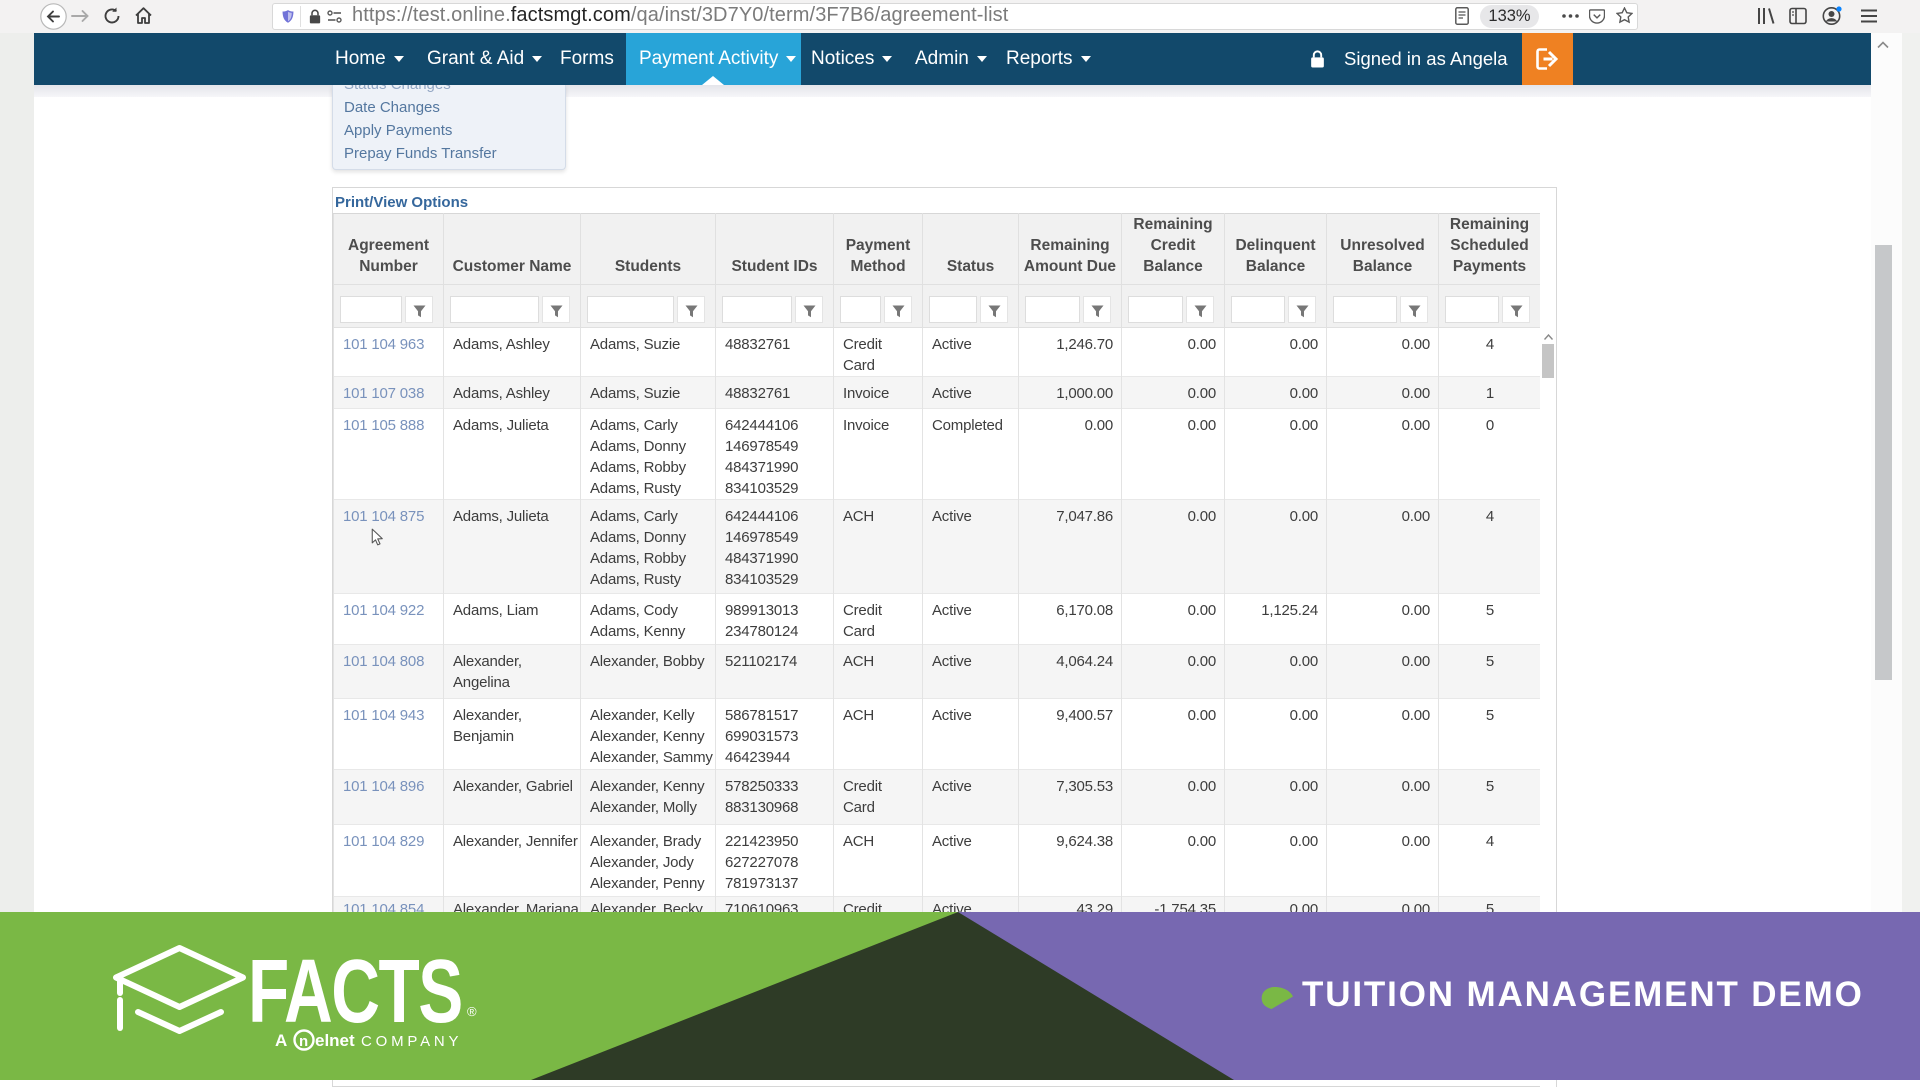 This screenshot has width=1920, height=1088. Describe the element at coordinates (411, 1041) in the screenshot. I see `svg-text: COMPANY` at that location.